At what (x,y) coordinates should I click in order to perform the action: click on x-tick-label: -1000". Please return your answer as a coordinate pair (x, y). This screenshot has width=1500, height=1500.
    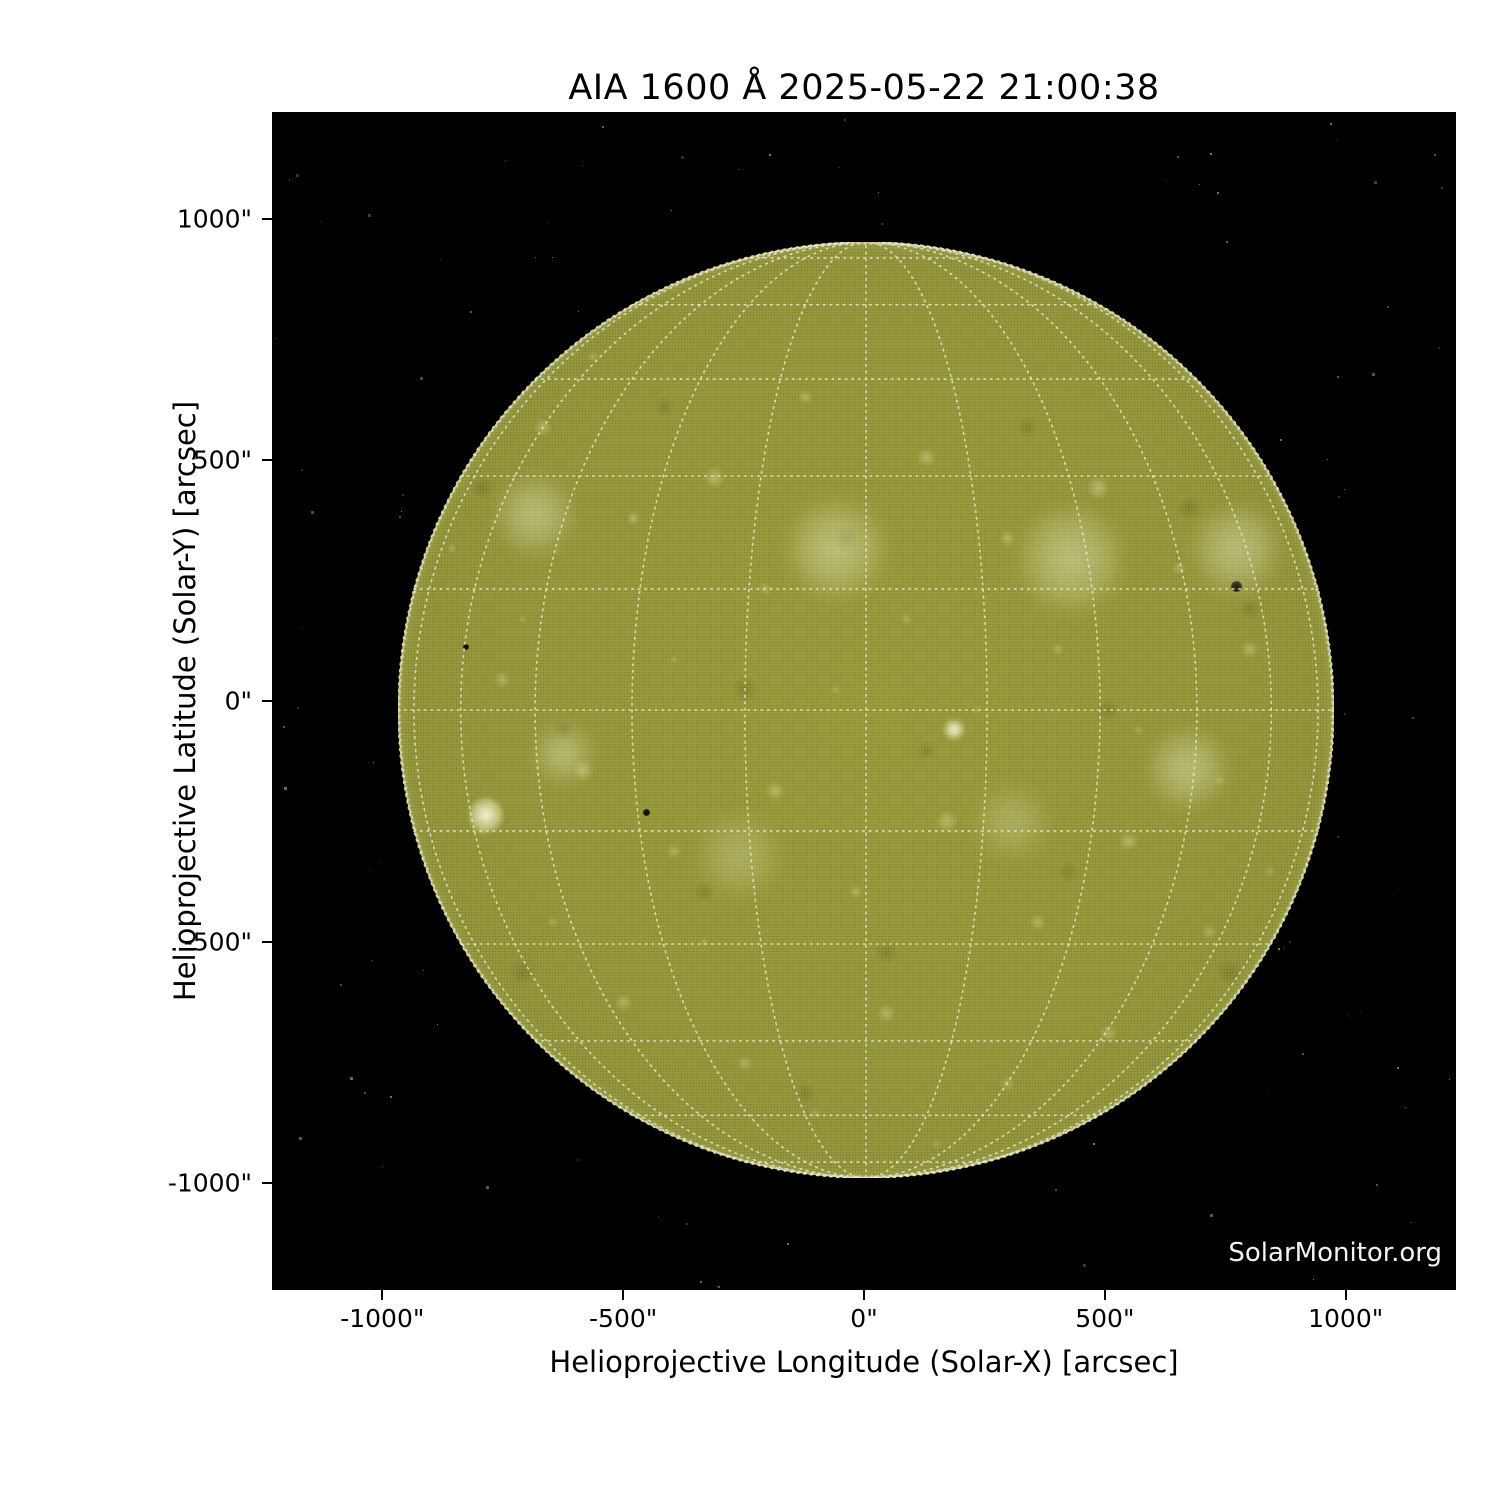
    Looking at the image, I should click on (382, 1318).